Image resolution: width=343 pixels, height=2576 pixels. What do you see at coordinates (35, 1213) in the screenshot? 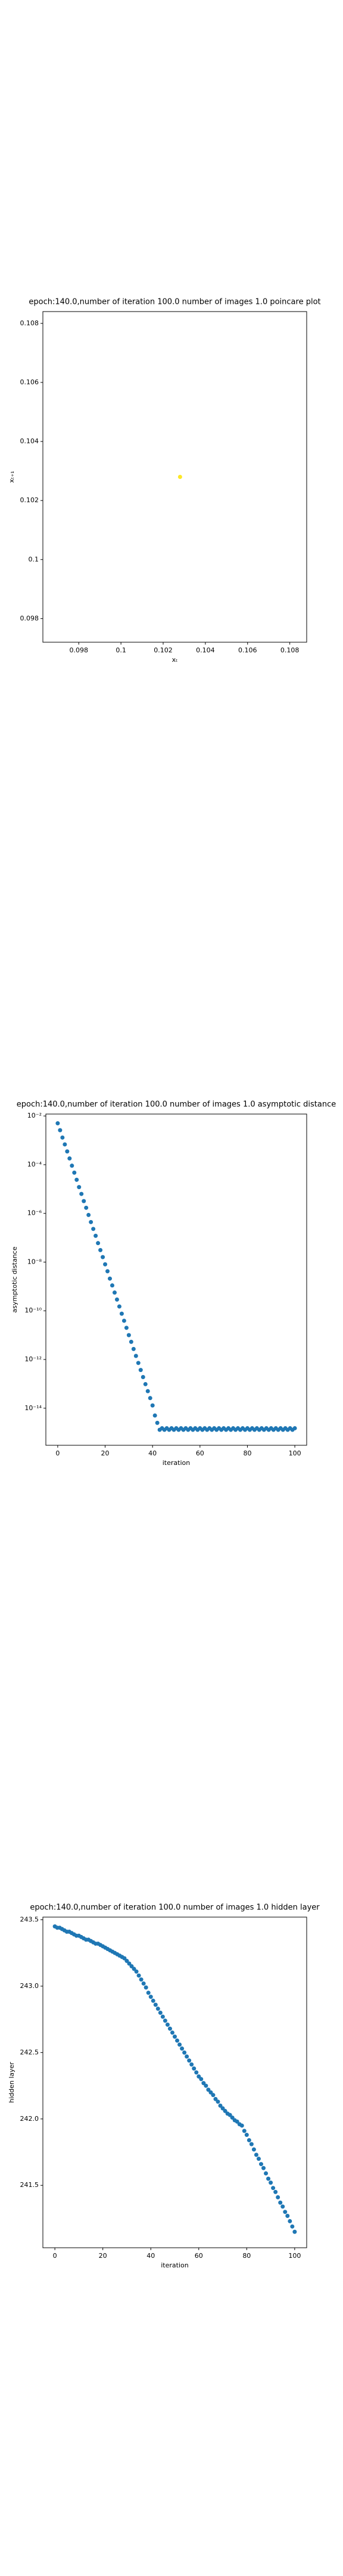
I see `y-tick-label: 10⁻⁶` at bounding box center [35, 1213].